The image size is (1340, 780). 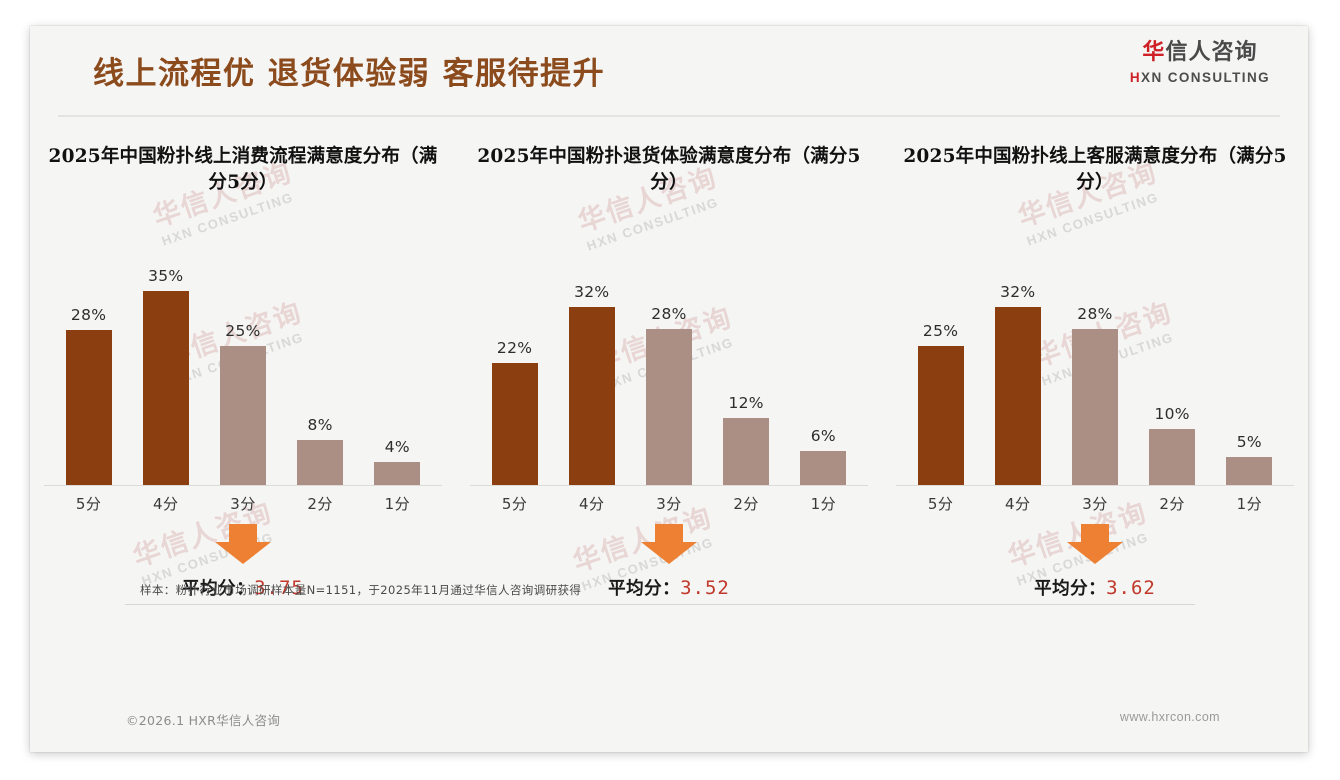 What do you see at coordinates (243, 170) in the screenshot?
I see `chart-title: 2025年中国粉扑线上消费流程满意度分布（满分5分）` at bounding box center [243, 170].